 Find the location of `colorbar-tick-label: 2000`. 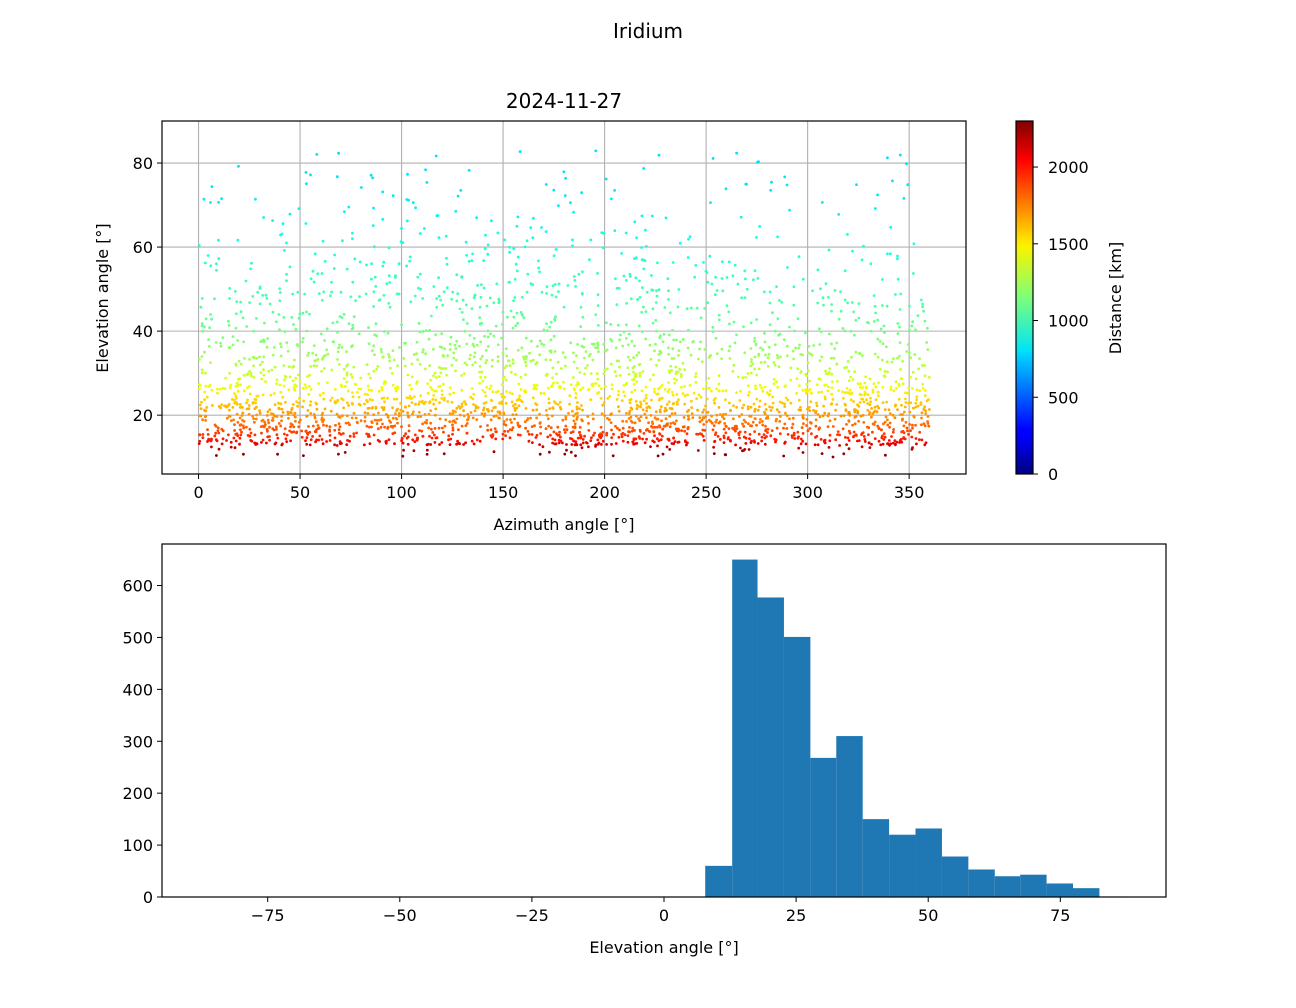

colorbar-tick-label: 2000 is located at coordinates (1068, 167).